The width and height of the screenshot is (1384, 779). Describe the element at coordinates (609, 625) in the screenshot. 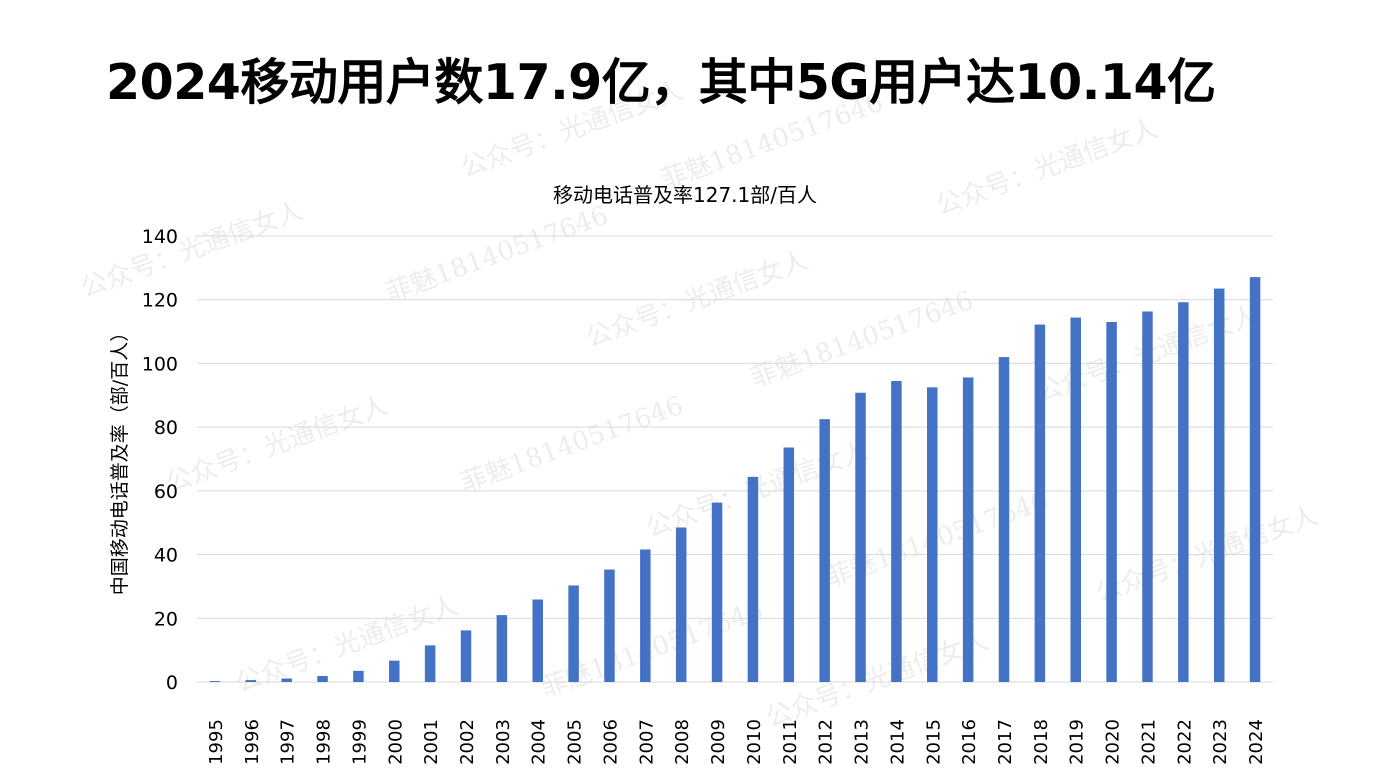

I see `bar-2006` at that location.